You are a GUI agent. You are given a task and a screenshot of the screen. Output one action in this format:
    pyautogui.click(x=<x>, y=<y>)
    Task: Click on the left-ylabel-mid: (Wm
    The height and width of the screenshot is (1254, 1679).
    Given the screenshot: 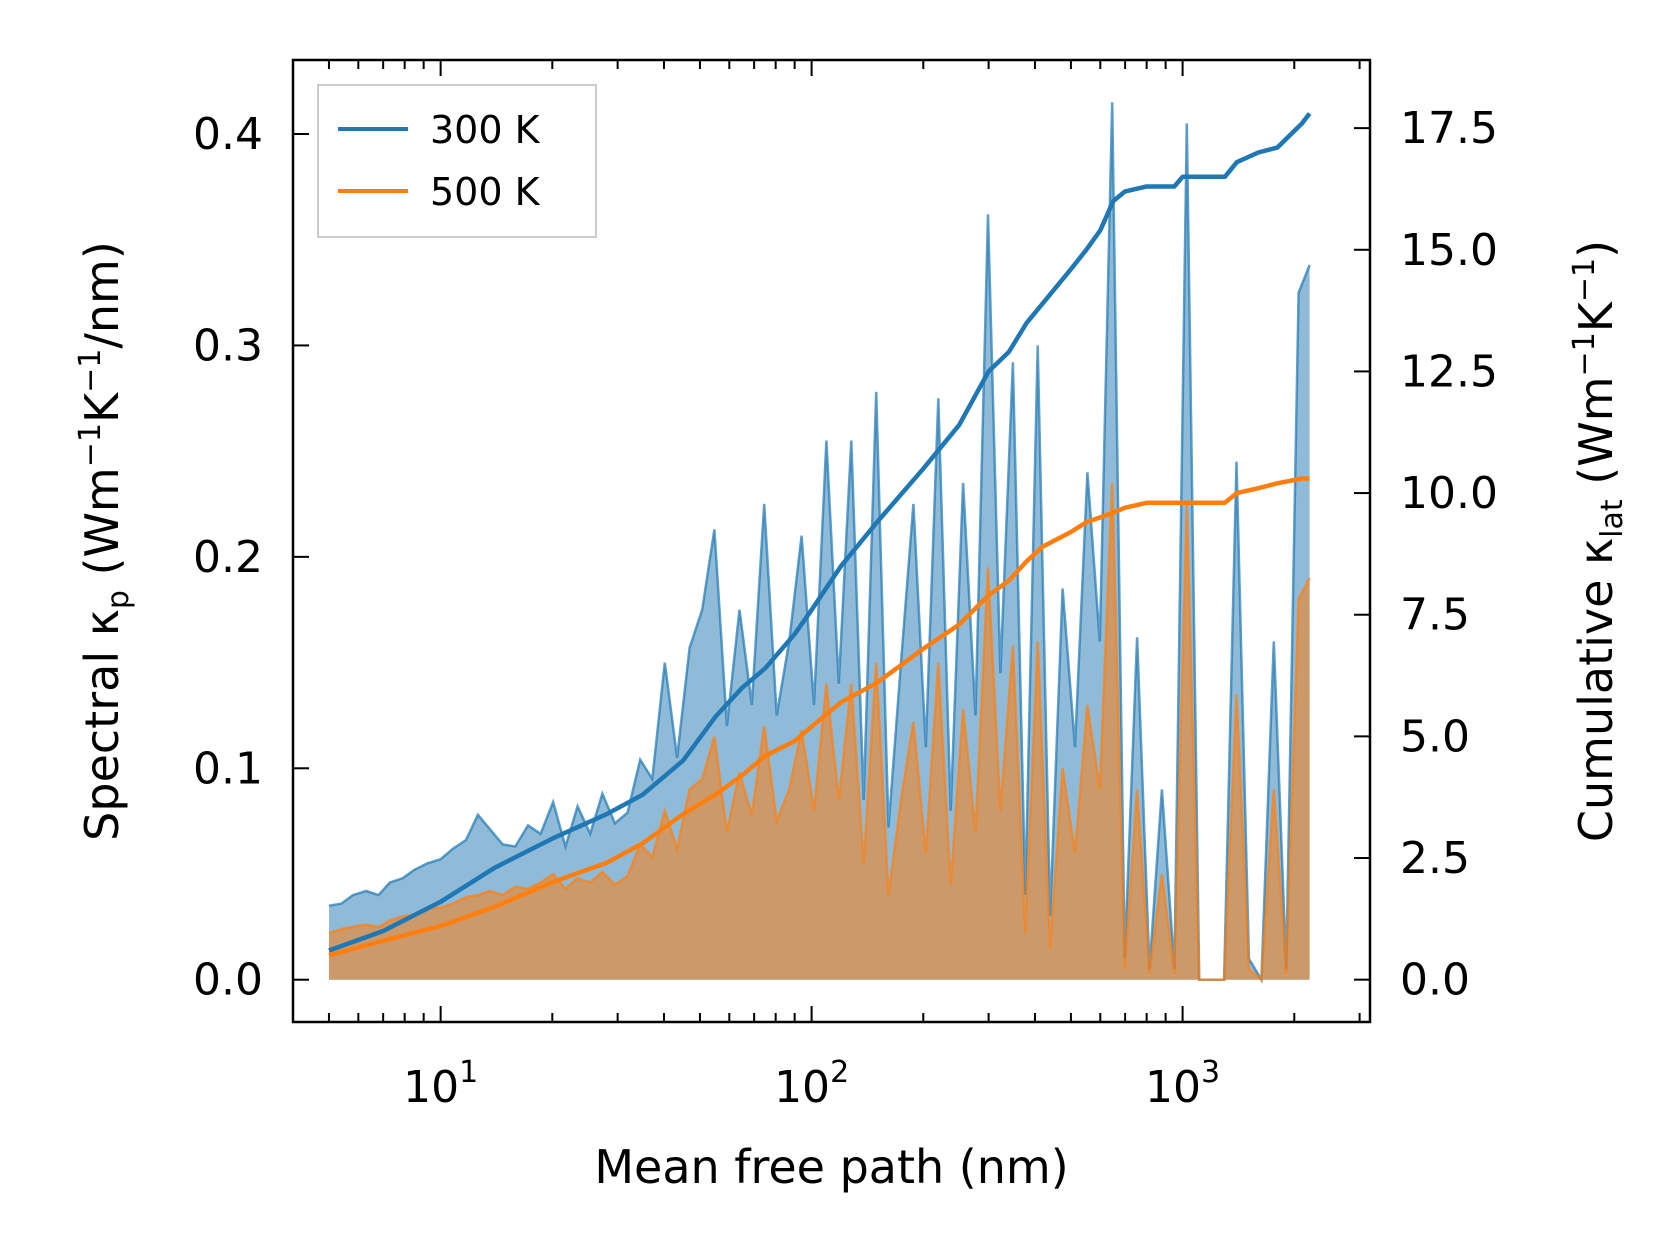 What is the action you would take?
    pyautogui.click(x=102, y=528)
    